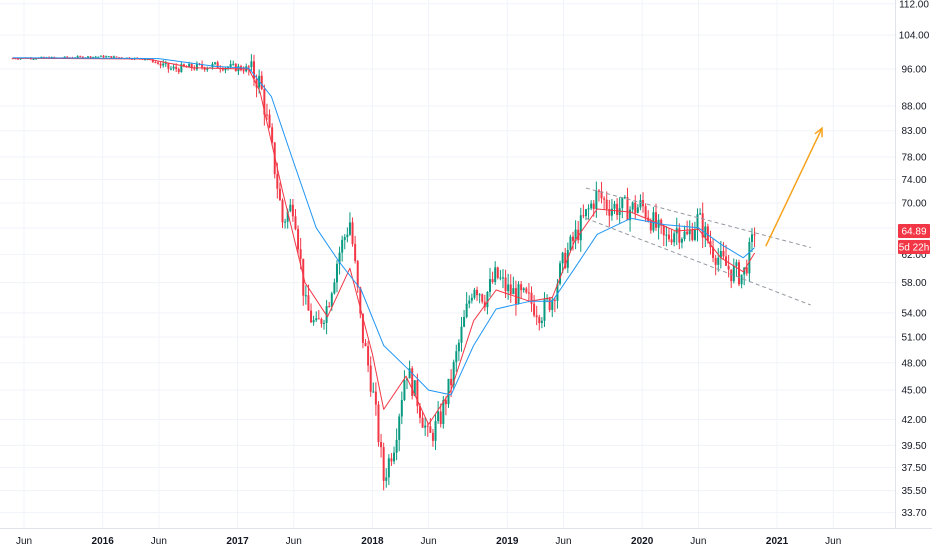  Describe the element at coordinates (914, 247) in the screenshot. I see `countdown-badge: 5d 22h` at that location.